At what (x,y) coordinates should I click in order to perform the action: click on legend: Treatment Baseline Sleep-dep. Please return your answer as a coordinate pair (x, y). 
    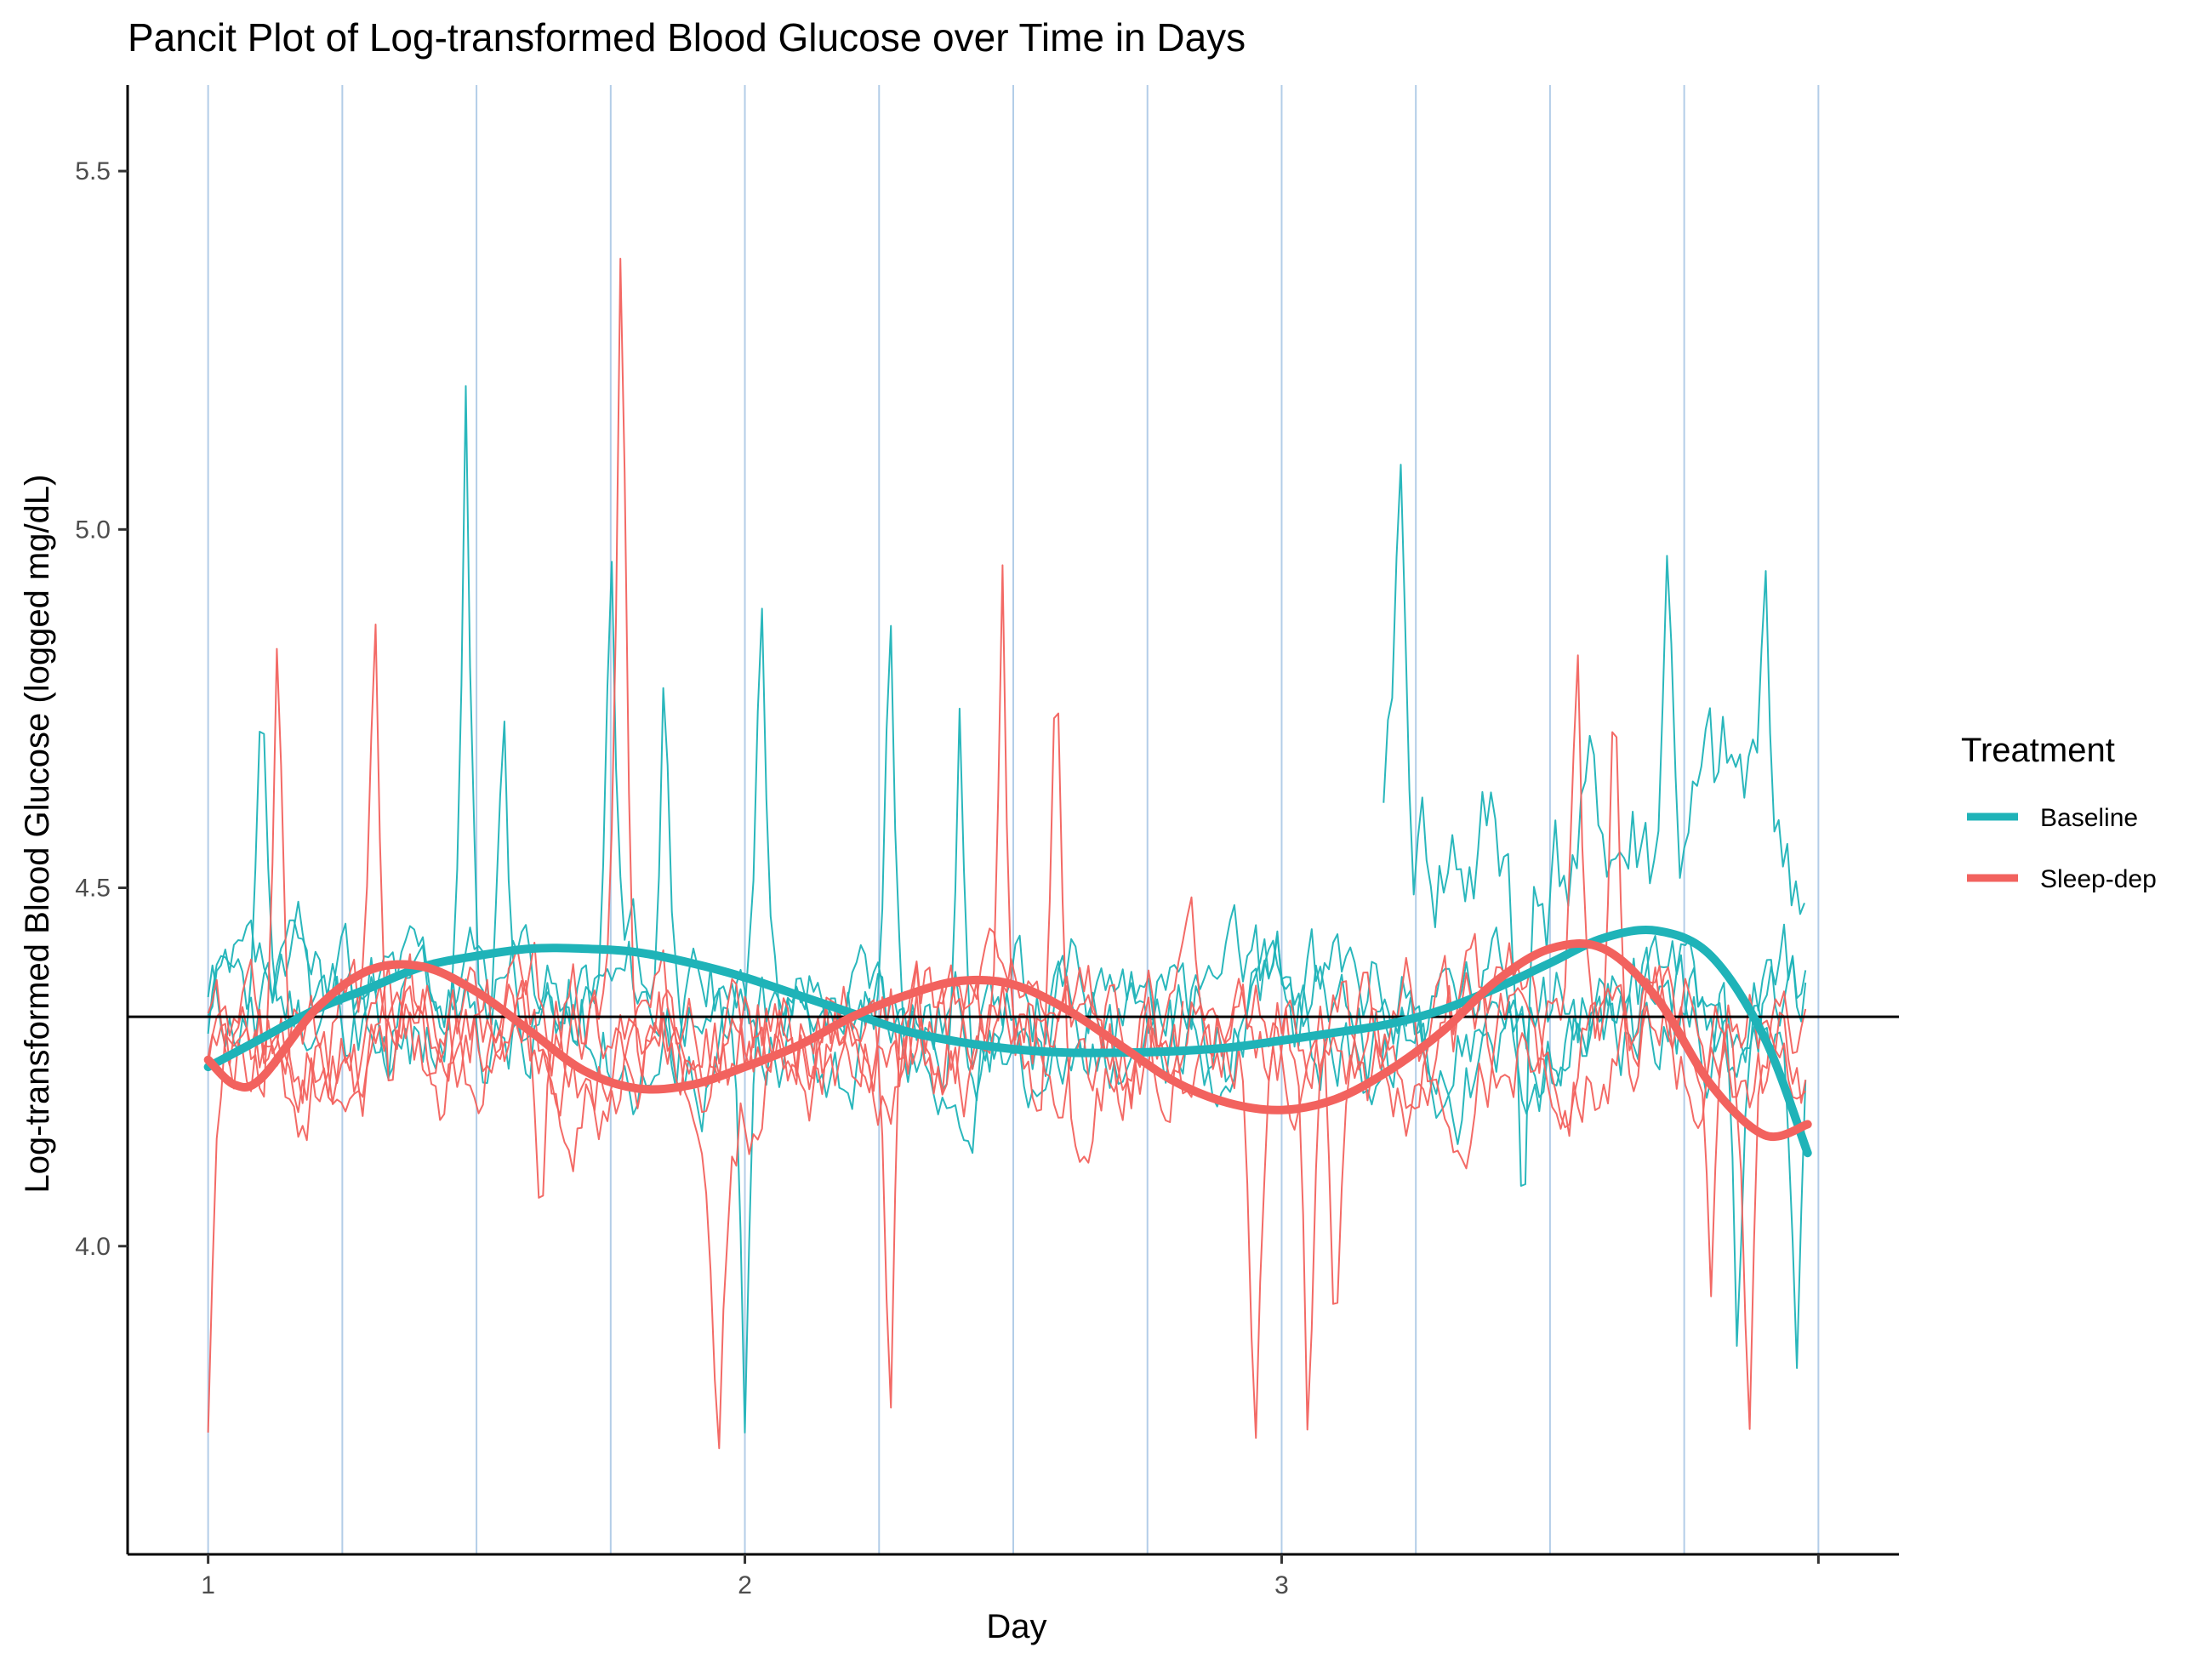
    Looking at the image, I should click on (2059, 812).